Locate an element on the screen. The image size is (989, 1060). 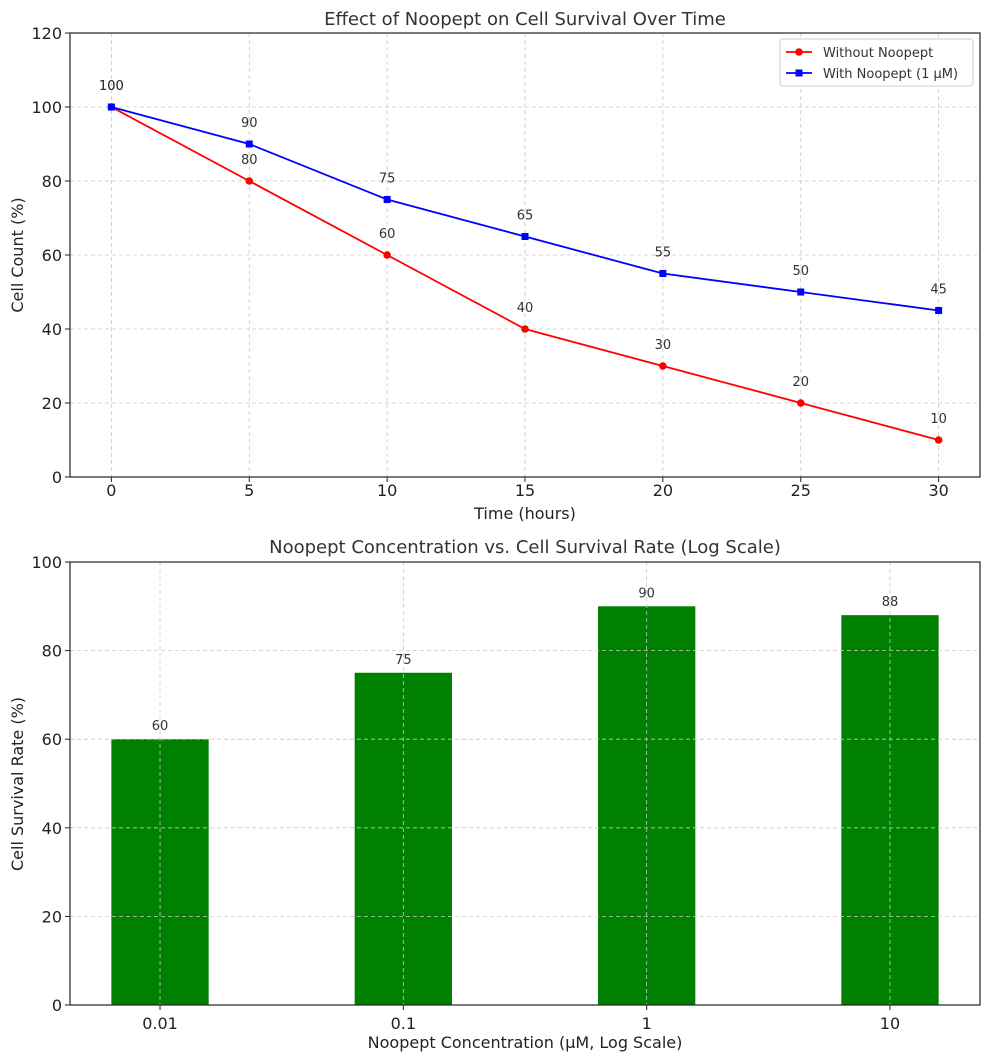
data-label-series-1-0: 100 is located at coordinates (111, 86).